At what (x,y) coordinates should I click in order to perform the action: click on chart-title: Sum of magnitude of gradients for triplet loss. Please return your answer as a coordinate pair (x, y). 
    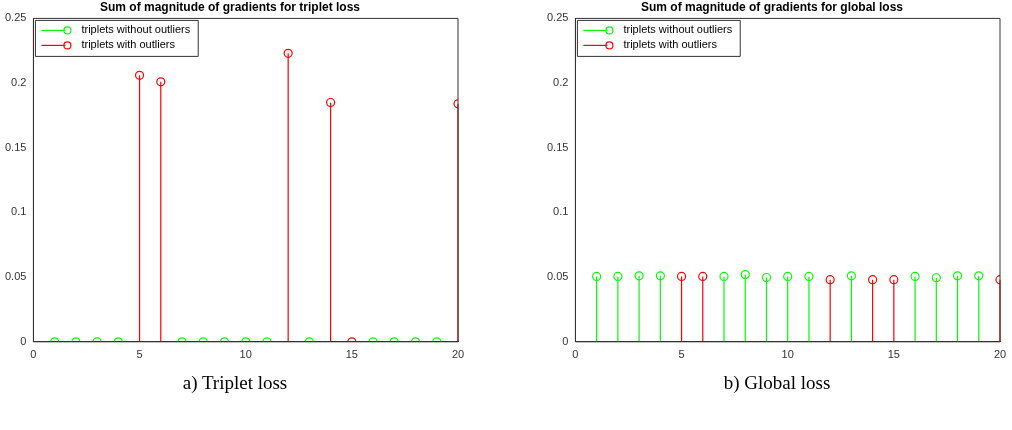
    Looking at the image, I should click on (230, 7).